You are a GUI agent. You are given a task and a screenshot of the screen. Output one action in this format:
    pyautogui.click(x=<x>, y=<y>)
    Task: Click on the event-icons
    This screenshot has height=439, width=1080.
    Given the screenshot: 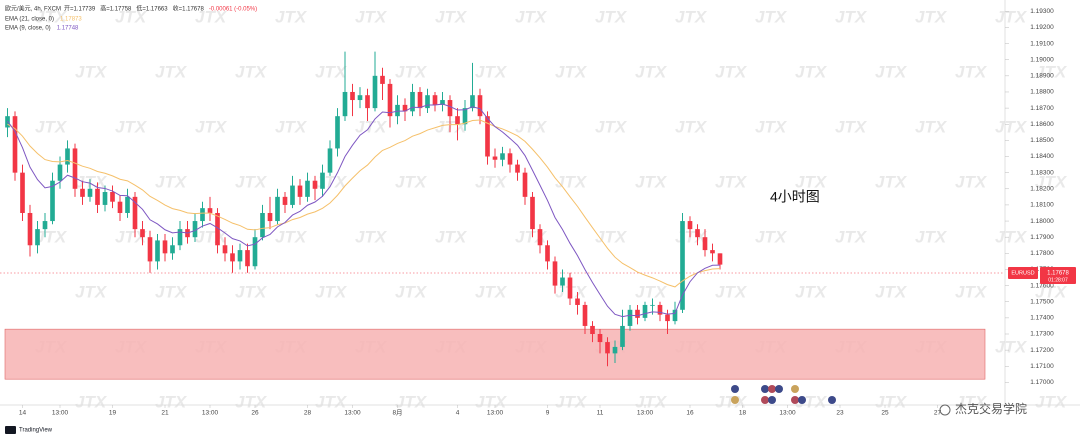 What is the action you would take?
    pyautogui.click(x=783, y=394)
    